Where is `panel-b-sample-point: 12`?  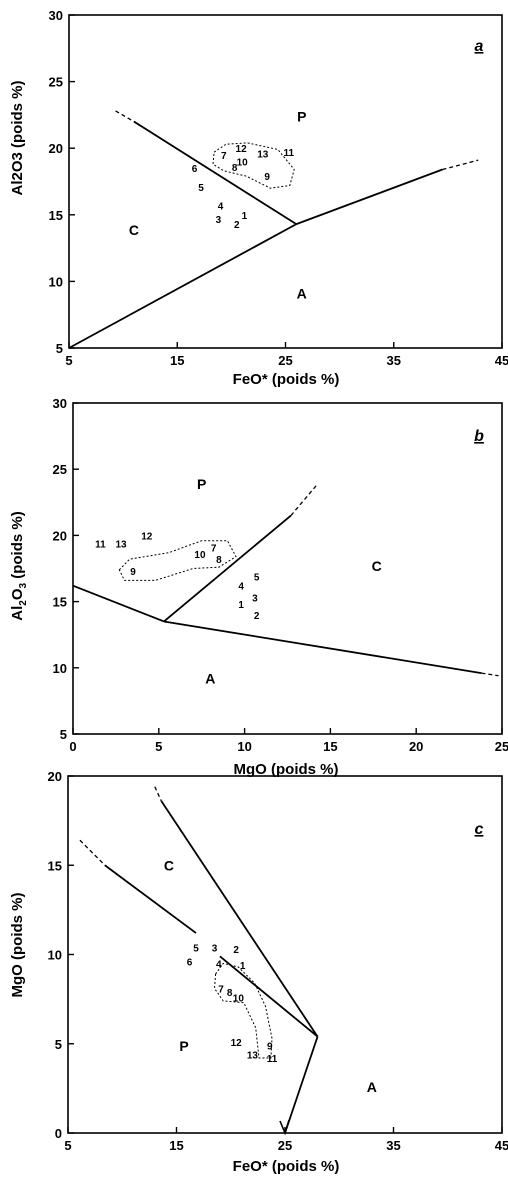
panel-b-sample-point: 12 is located at coordinates (147, 536).